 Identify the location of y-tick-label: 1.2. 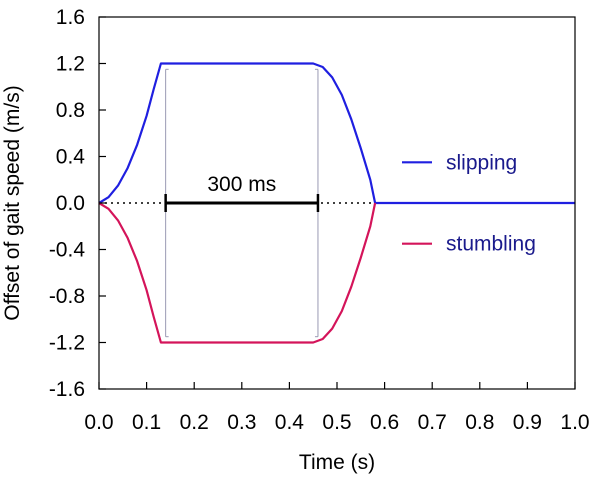
(70, 64).